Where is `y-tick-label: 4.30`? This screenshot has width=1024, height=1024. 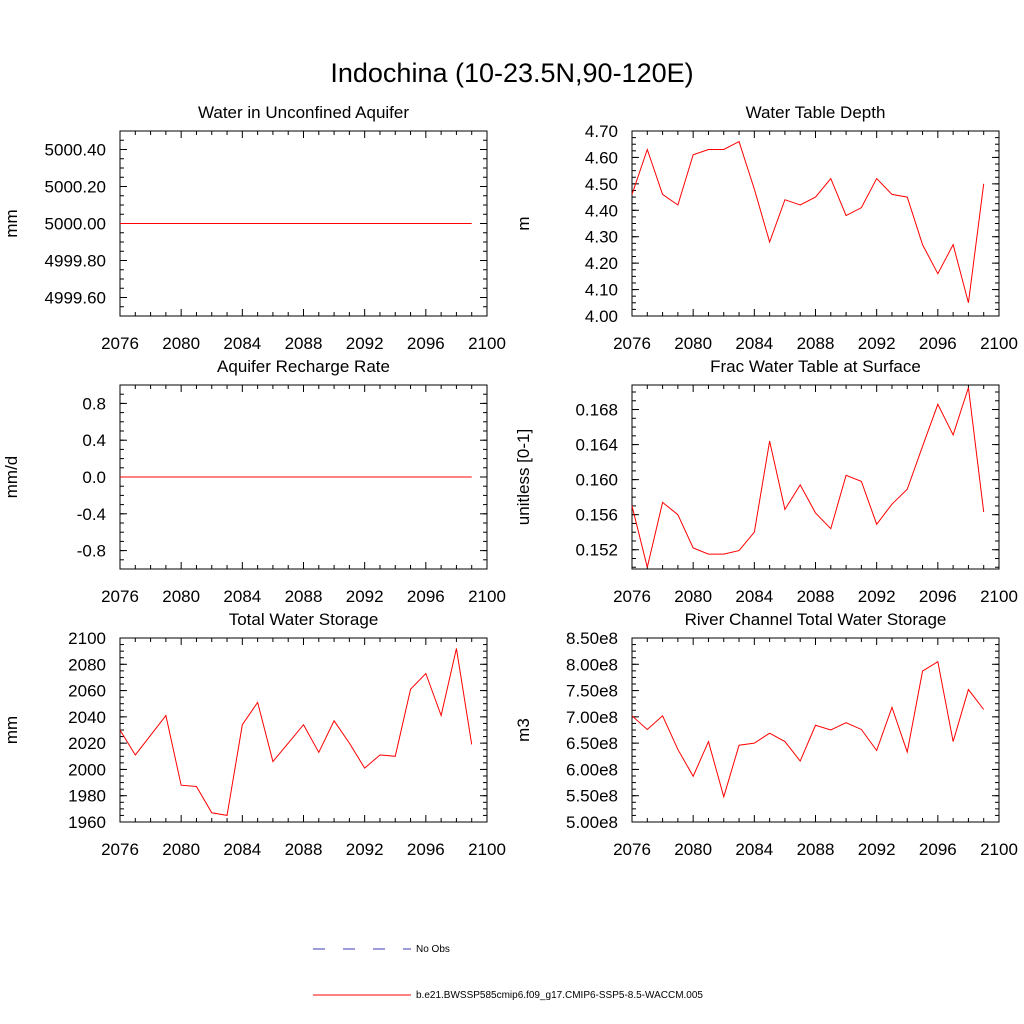
y-tick-label: 4.30 is located at coordinates (601, 237).